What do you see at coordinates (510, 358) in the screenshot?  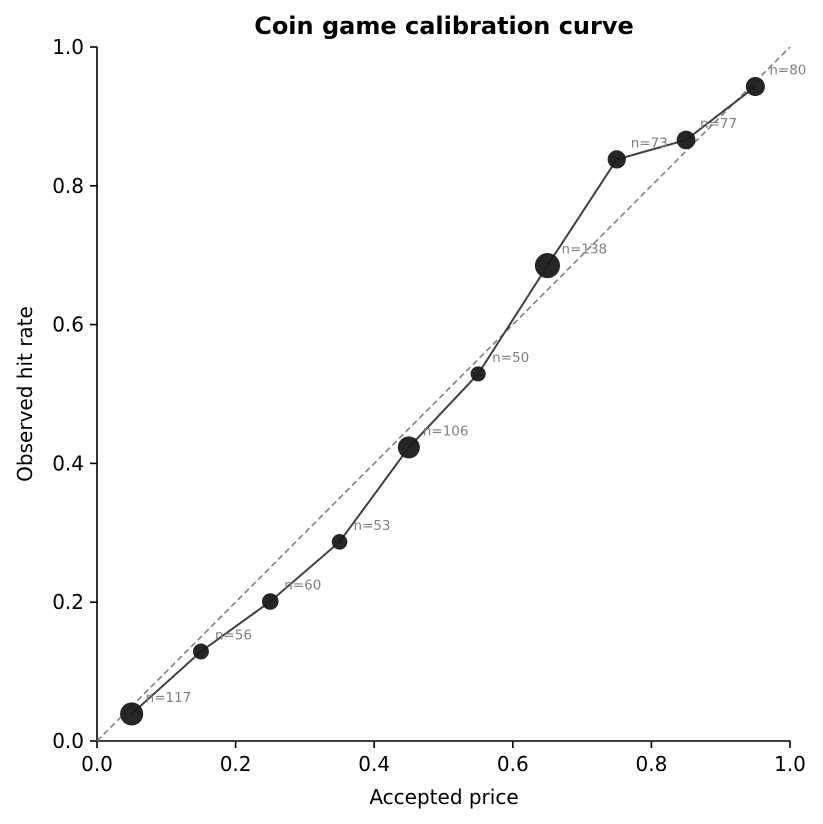 I see `sample-size-label: n=50` at bounding box center [510, 358].